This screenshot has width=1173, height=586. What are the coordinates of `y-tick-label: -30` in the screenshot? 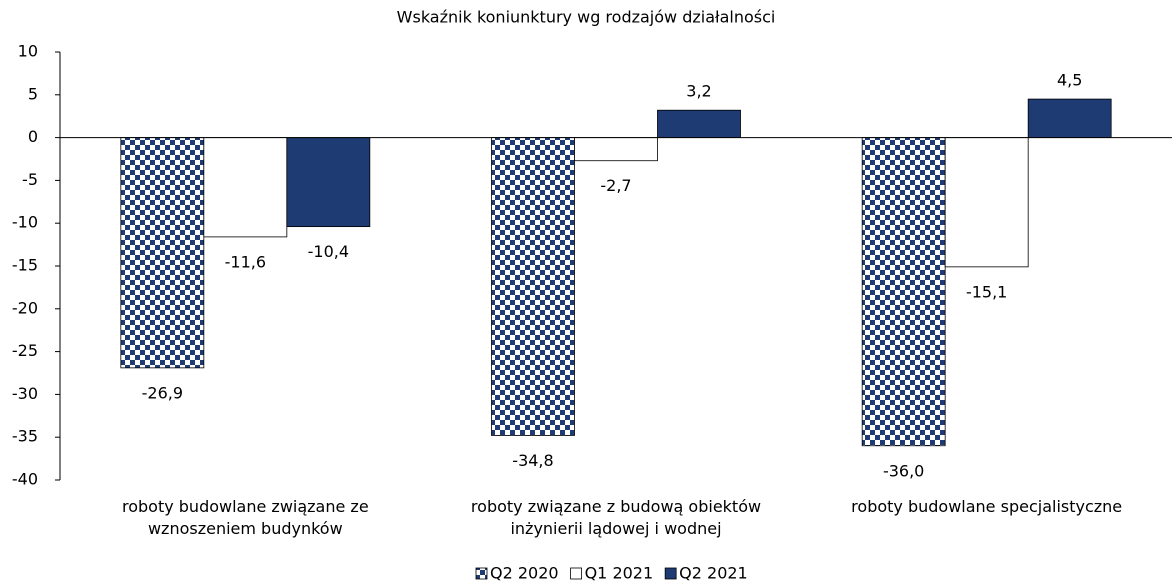 It's located at (25, 393).